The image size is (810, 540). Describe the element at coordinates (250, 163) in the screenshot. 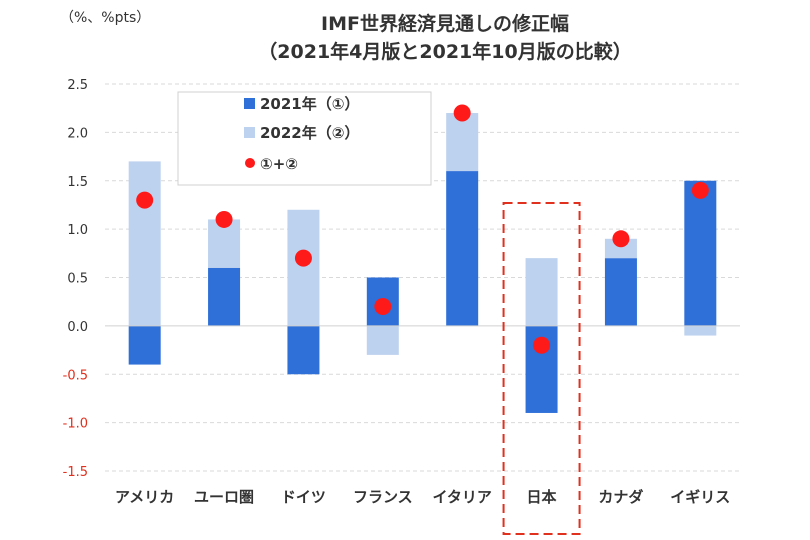

I see `legend-marker-sum` at that location.